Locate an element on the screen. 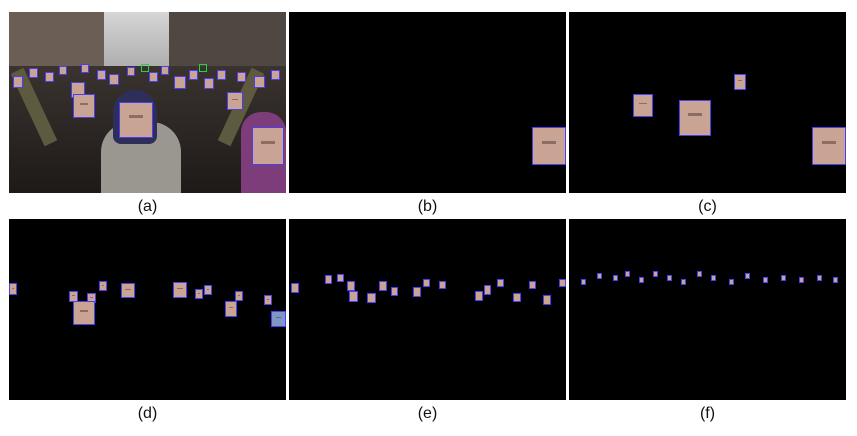  caption-e: (e) is located at coordinates (427, 413).